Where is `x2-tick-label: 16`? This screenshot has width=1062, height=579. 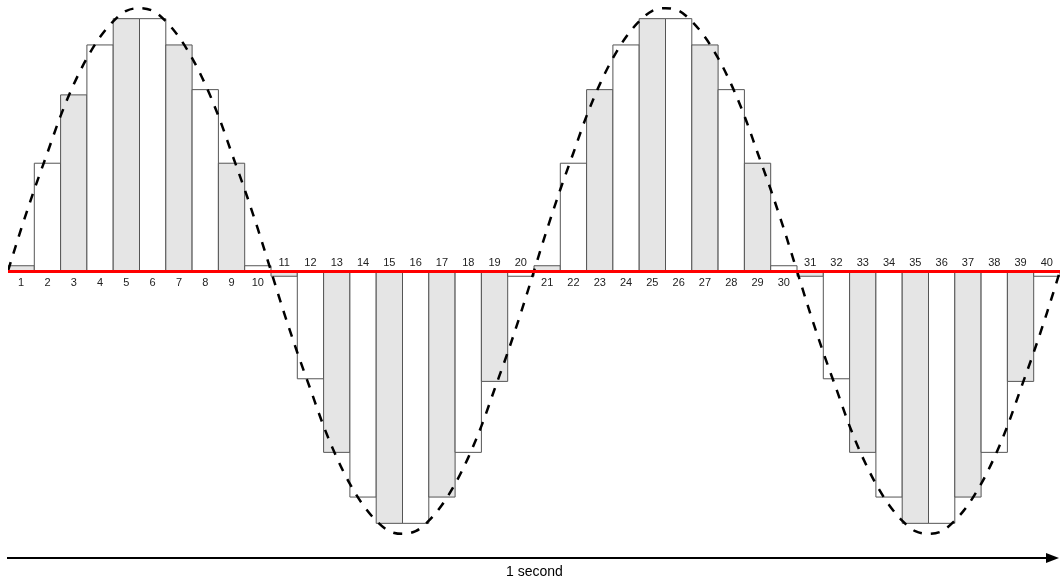 x2-tick-label: 16 is located at coordinates (415, 261).